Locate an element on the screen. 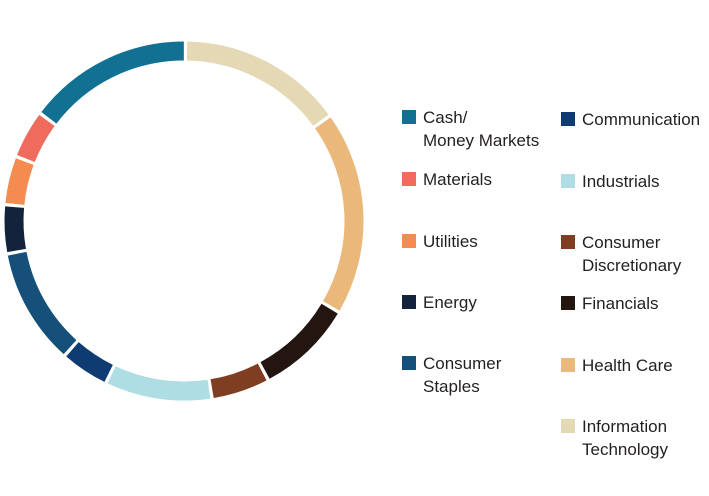 This screenshot has width=709, height=496. legend-item-utilities: Utilities is located at coordinates (440, 241).